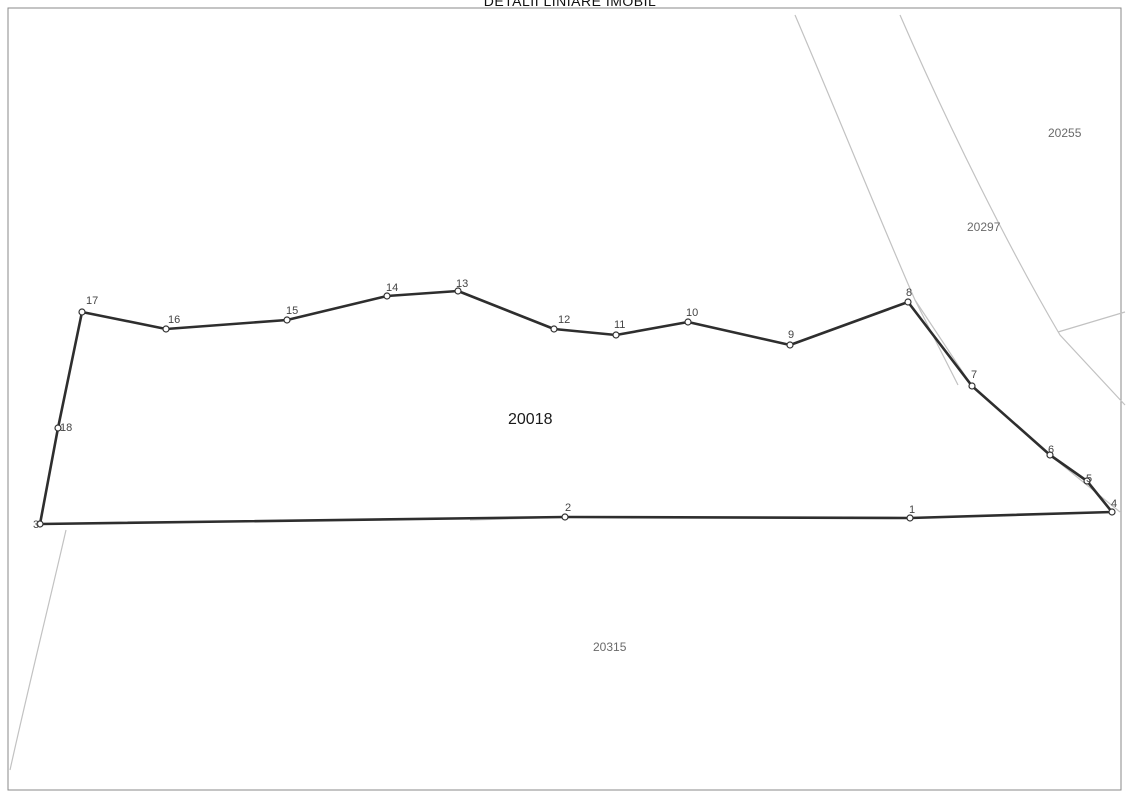  Describe the element at coordinates (570, 4) in the screenshot. I see `plan-title: DETALII LINIARE IMOBIL` at that location.